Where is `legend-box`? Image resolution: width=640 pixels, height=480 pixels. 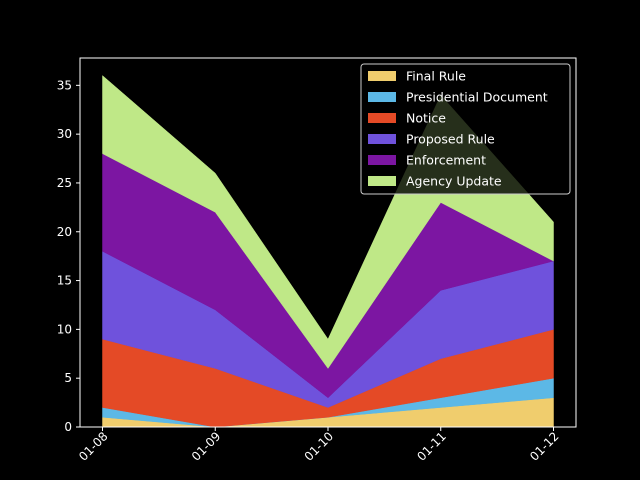 legend-box is located at coordinates (465, 129).